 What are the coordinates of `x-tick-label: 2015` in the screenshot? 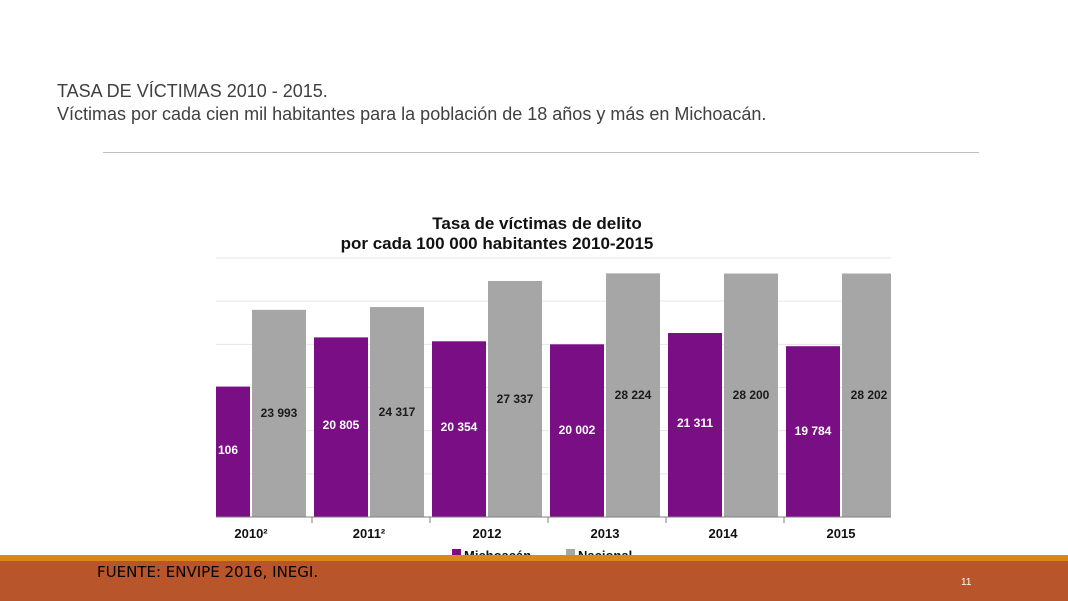 It's located at (841, 533).